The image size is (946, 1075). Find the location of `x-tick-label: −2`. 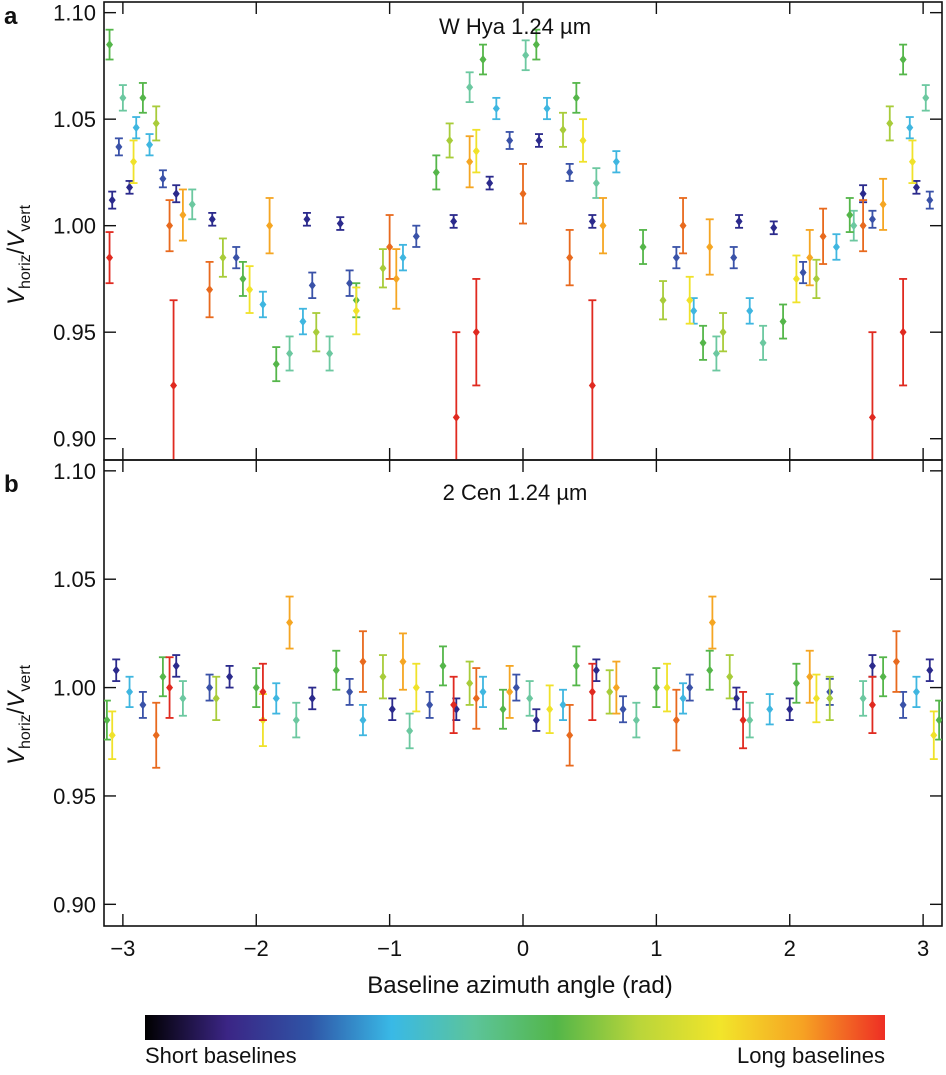

x-tick-label: −2 is located at coordinates (256, 948).